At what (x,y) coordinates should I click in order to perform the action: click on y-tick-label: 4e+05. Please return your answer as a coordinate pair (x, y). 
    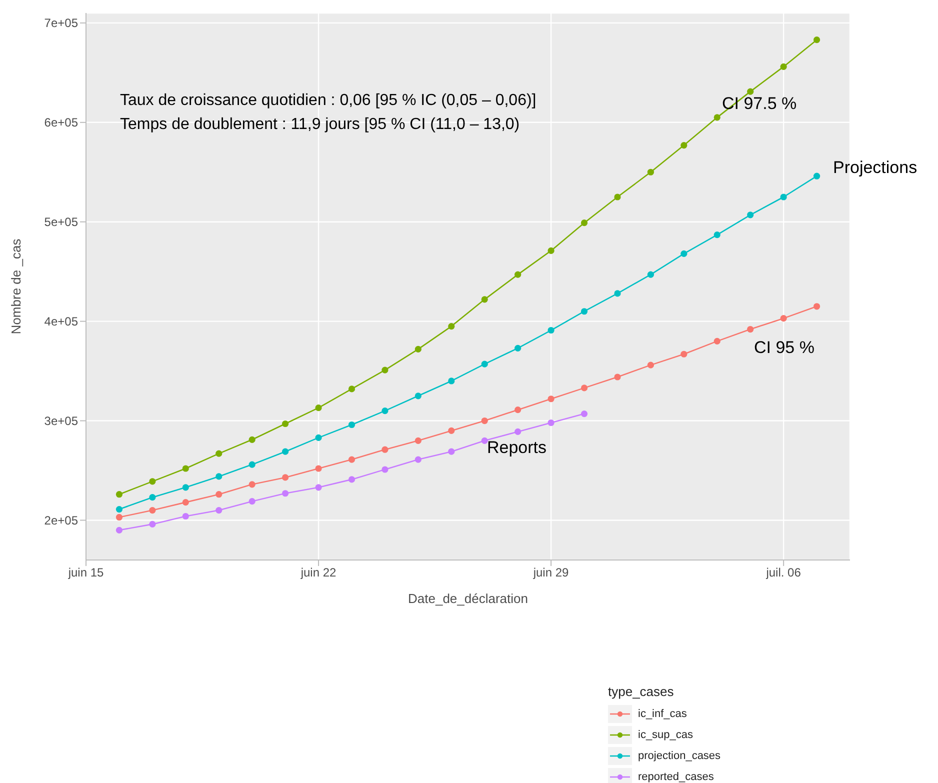
    Looking at the image, I should click on (61, 321).